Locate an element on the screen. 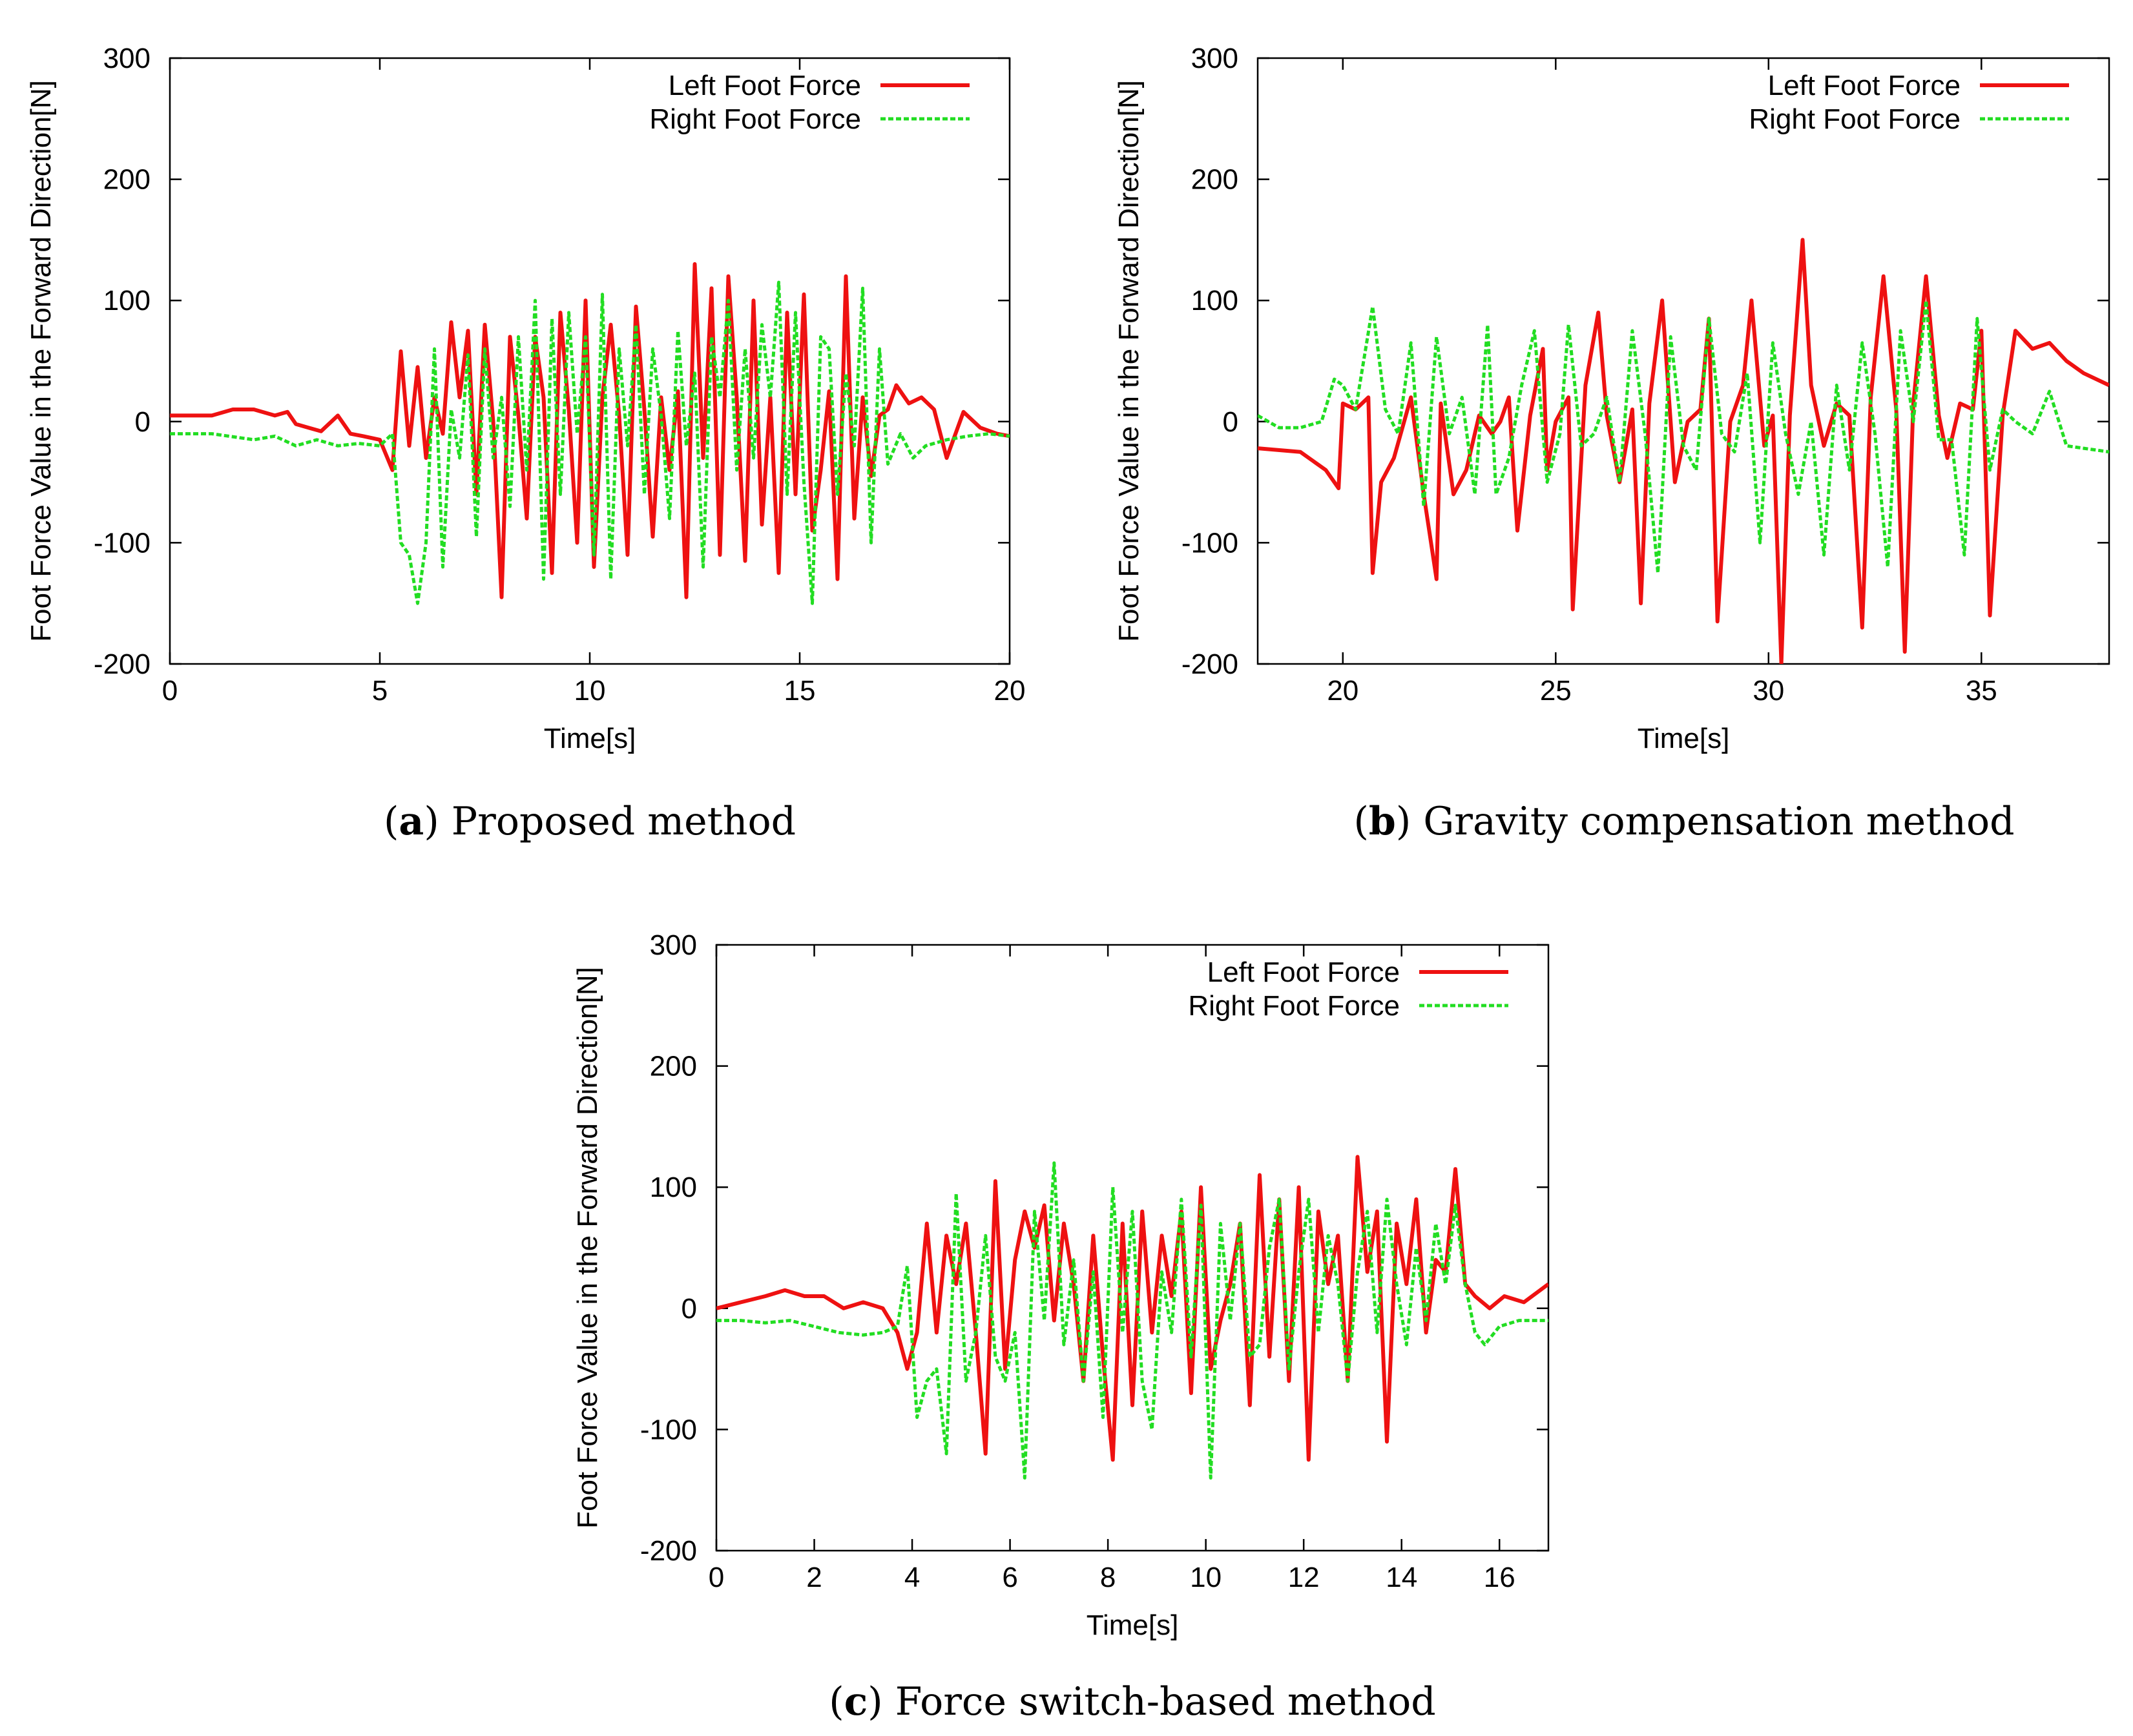  x-tick-label: 2 is located at coordinates (814, 1577).